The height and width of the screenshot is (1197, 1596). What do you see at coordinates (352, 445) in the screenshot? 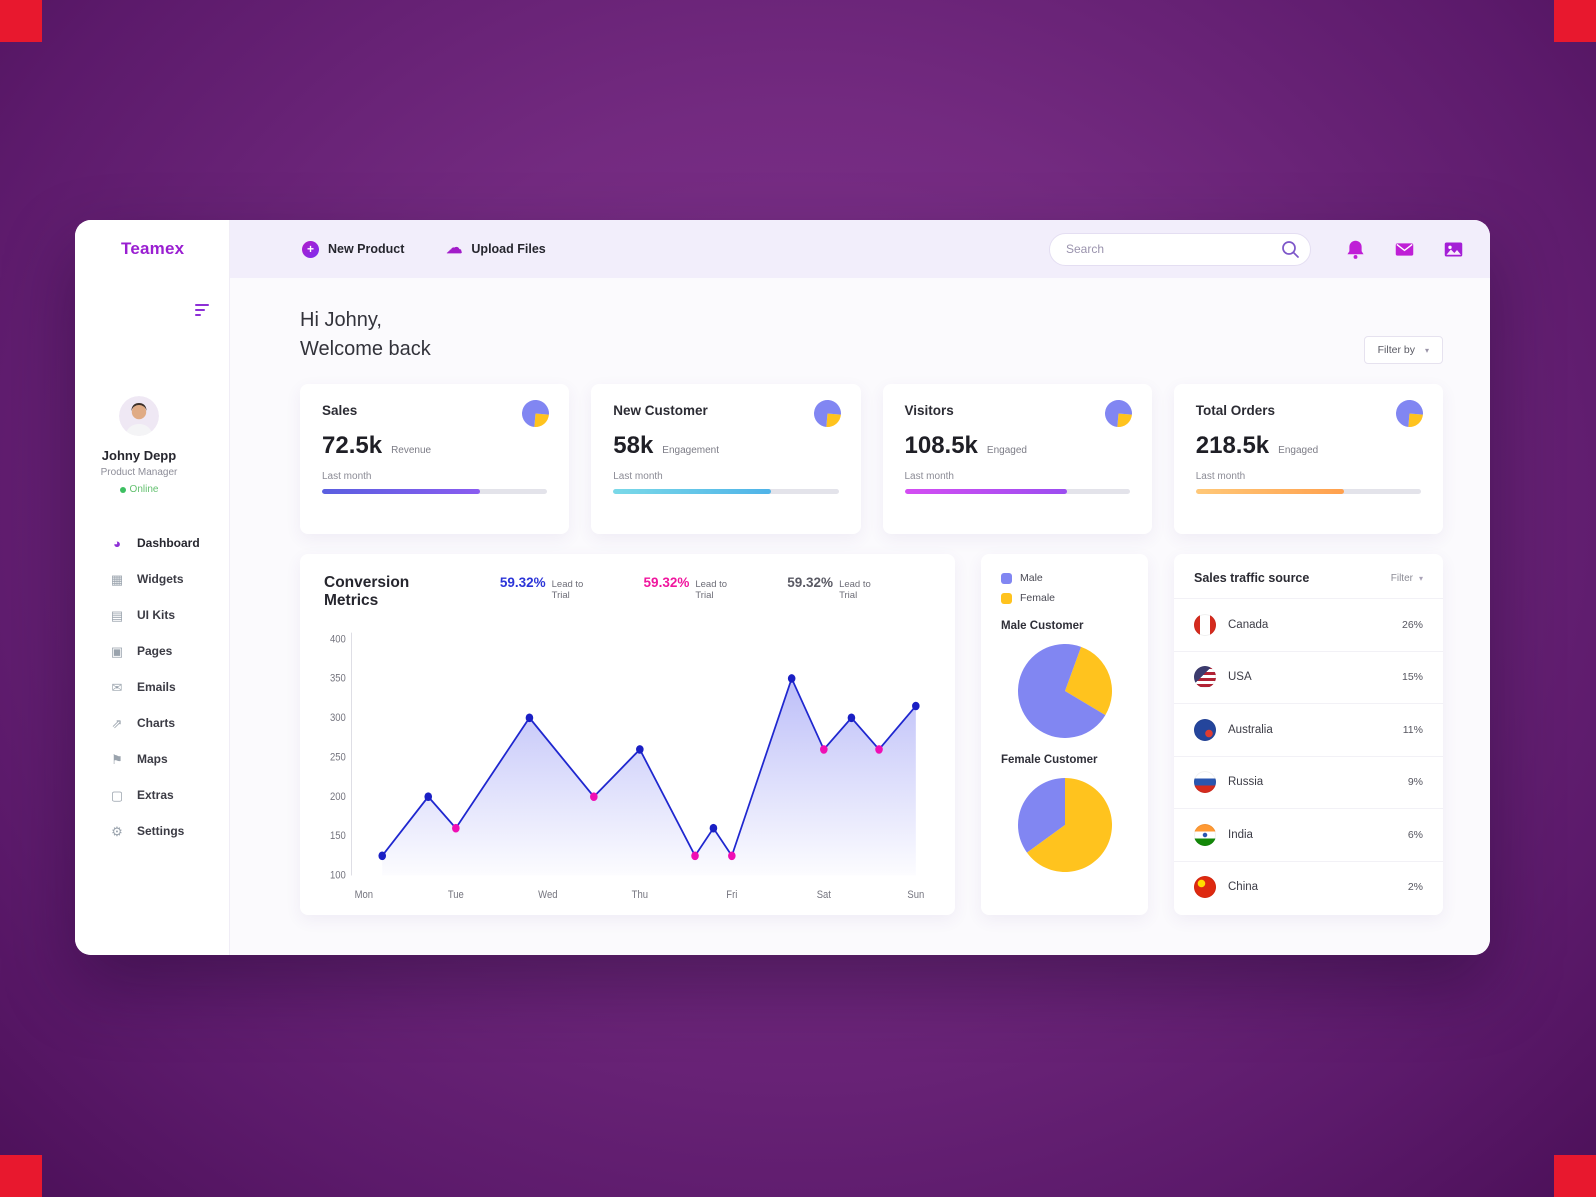
I see `stat-value: 72.5k` at bounding box center [352, 445].